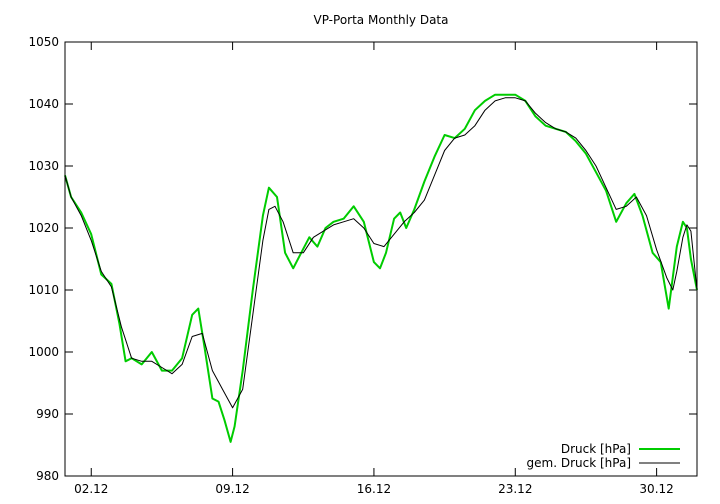 This screenshot has height=504, width=720. What do you see at coordinates (232, 489) in the screenshot?
I see `x-tick-label: 09.12` at bounding box center [232, 489].